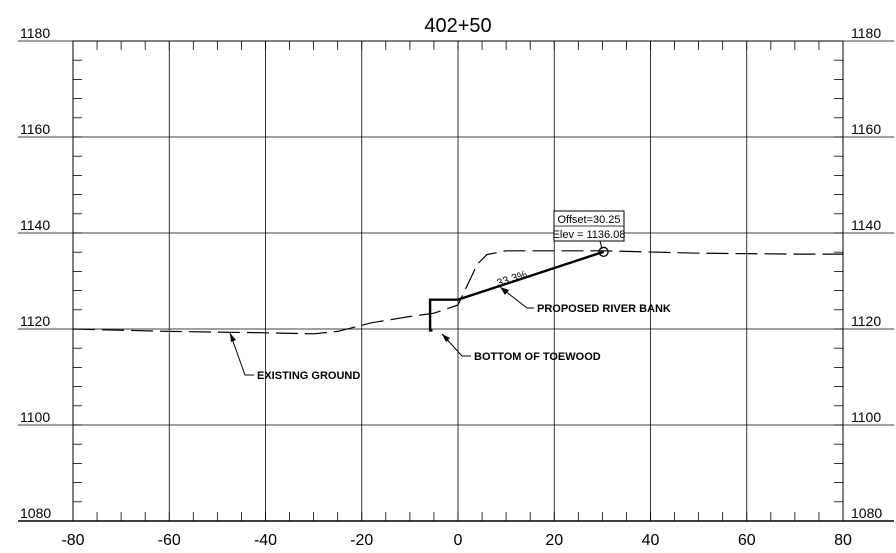 The image size is (896, 553). What do you see at coordinates (241, 354) in the screenshot?
I see `existing-ground-leader` at bounding box center [241, 354].